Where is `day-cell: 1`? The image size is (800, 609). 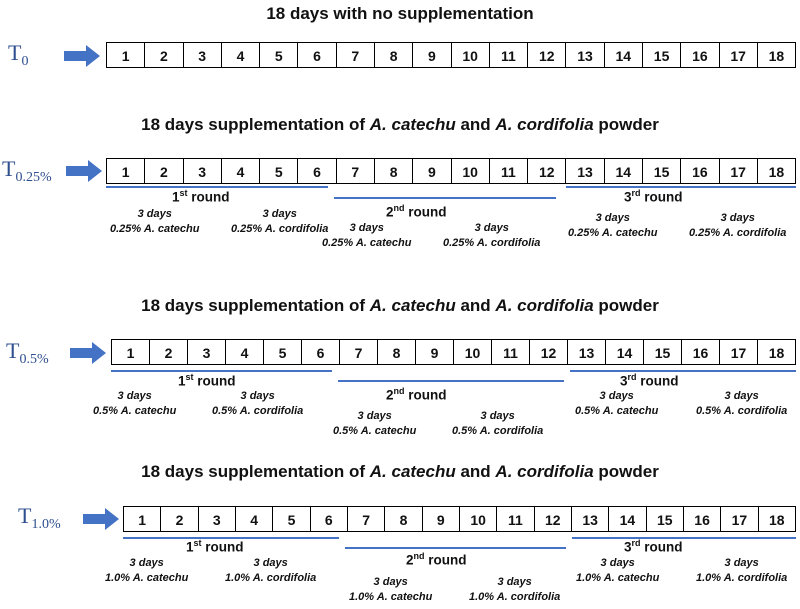 day-cell: 1 is located at coordinates (126, 171).